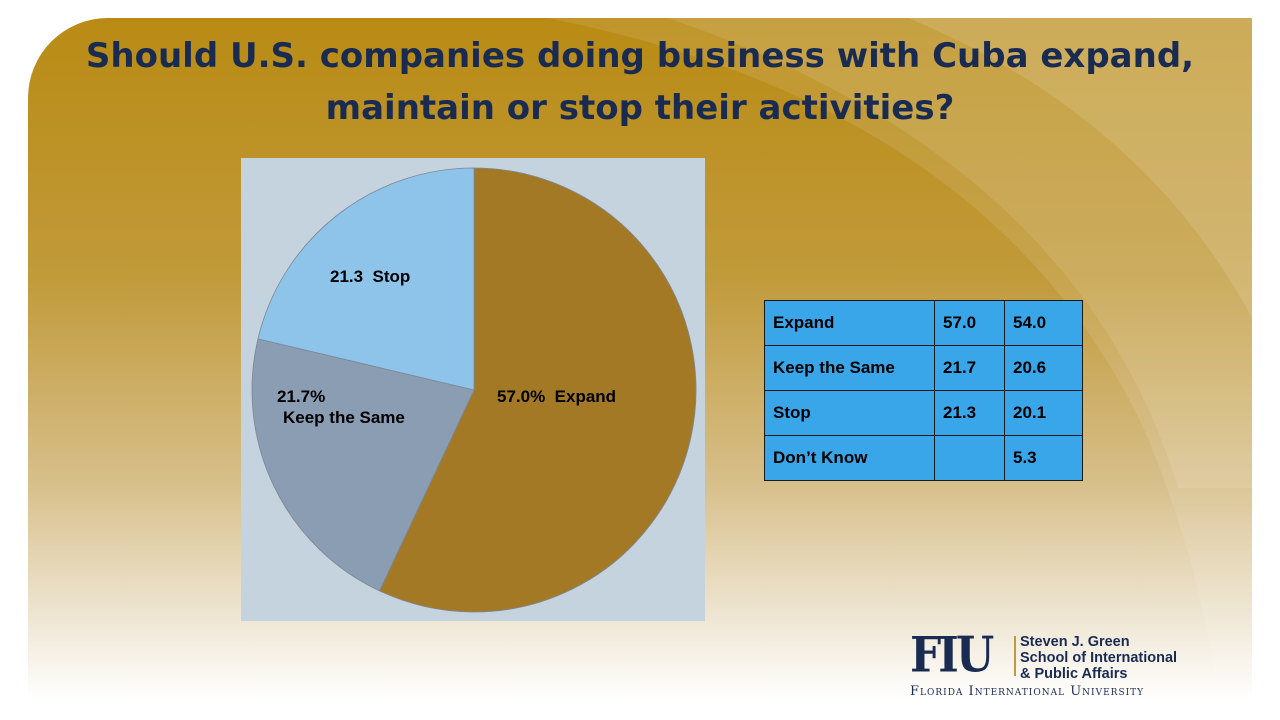  Describe the element at coordinates (1043, 413) in the screenshot. I see `row-value-2: 20.1` at that location.